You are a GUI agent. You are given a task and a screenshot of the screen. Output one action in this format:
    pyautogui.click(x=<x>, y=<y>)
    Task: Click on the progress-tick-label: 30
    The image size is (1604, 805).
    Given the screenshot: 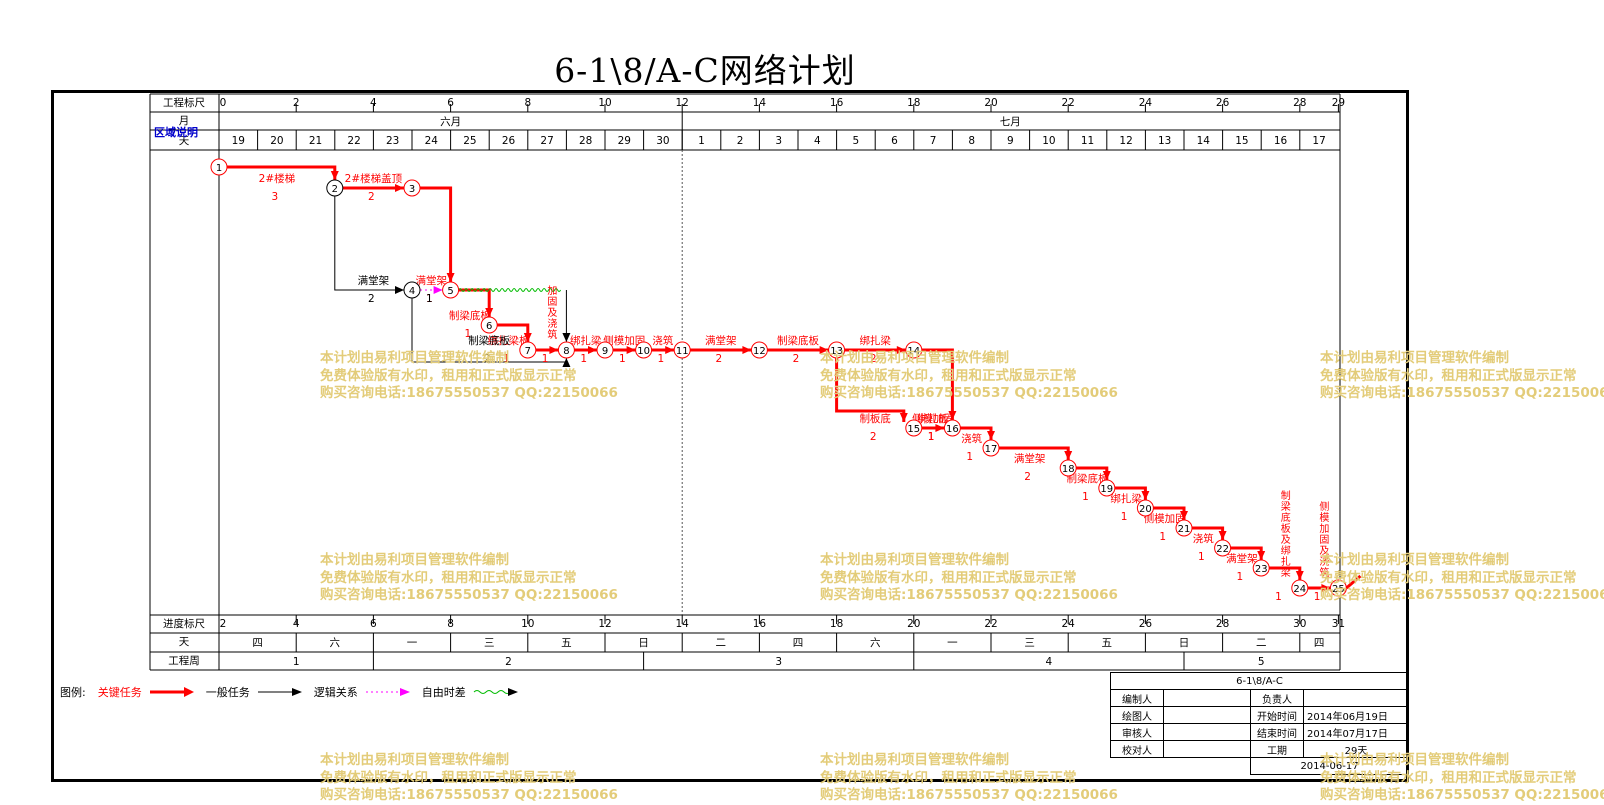 What is the action you would take?
    pyautogui.click(x=1299, y=624)
    